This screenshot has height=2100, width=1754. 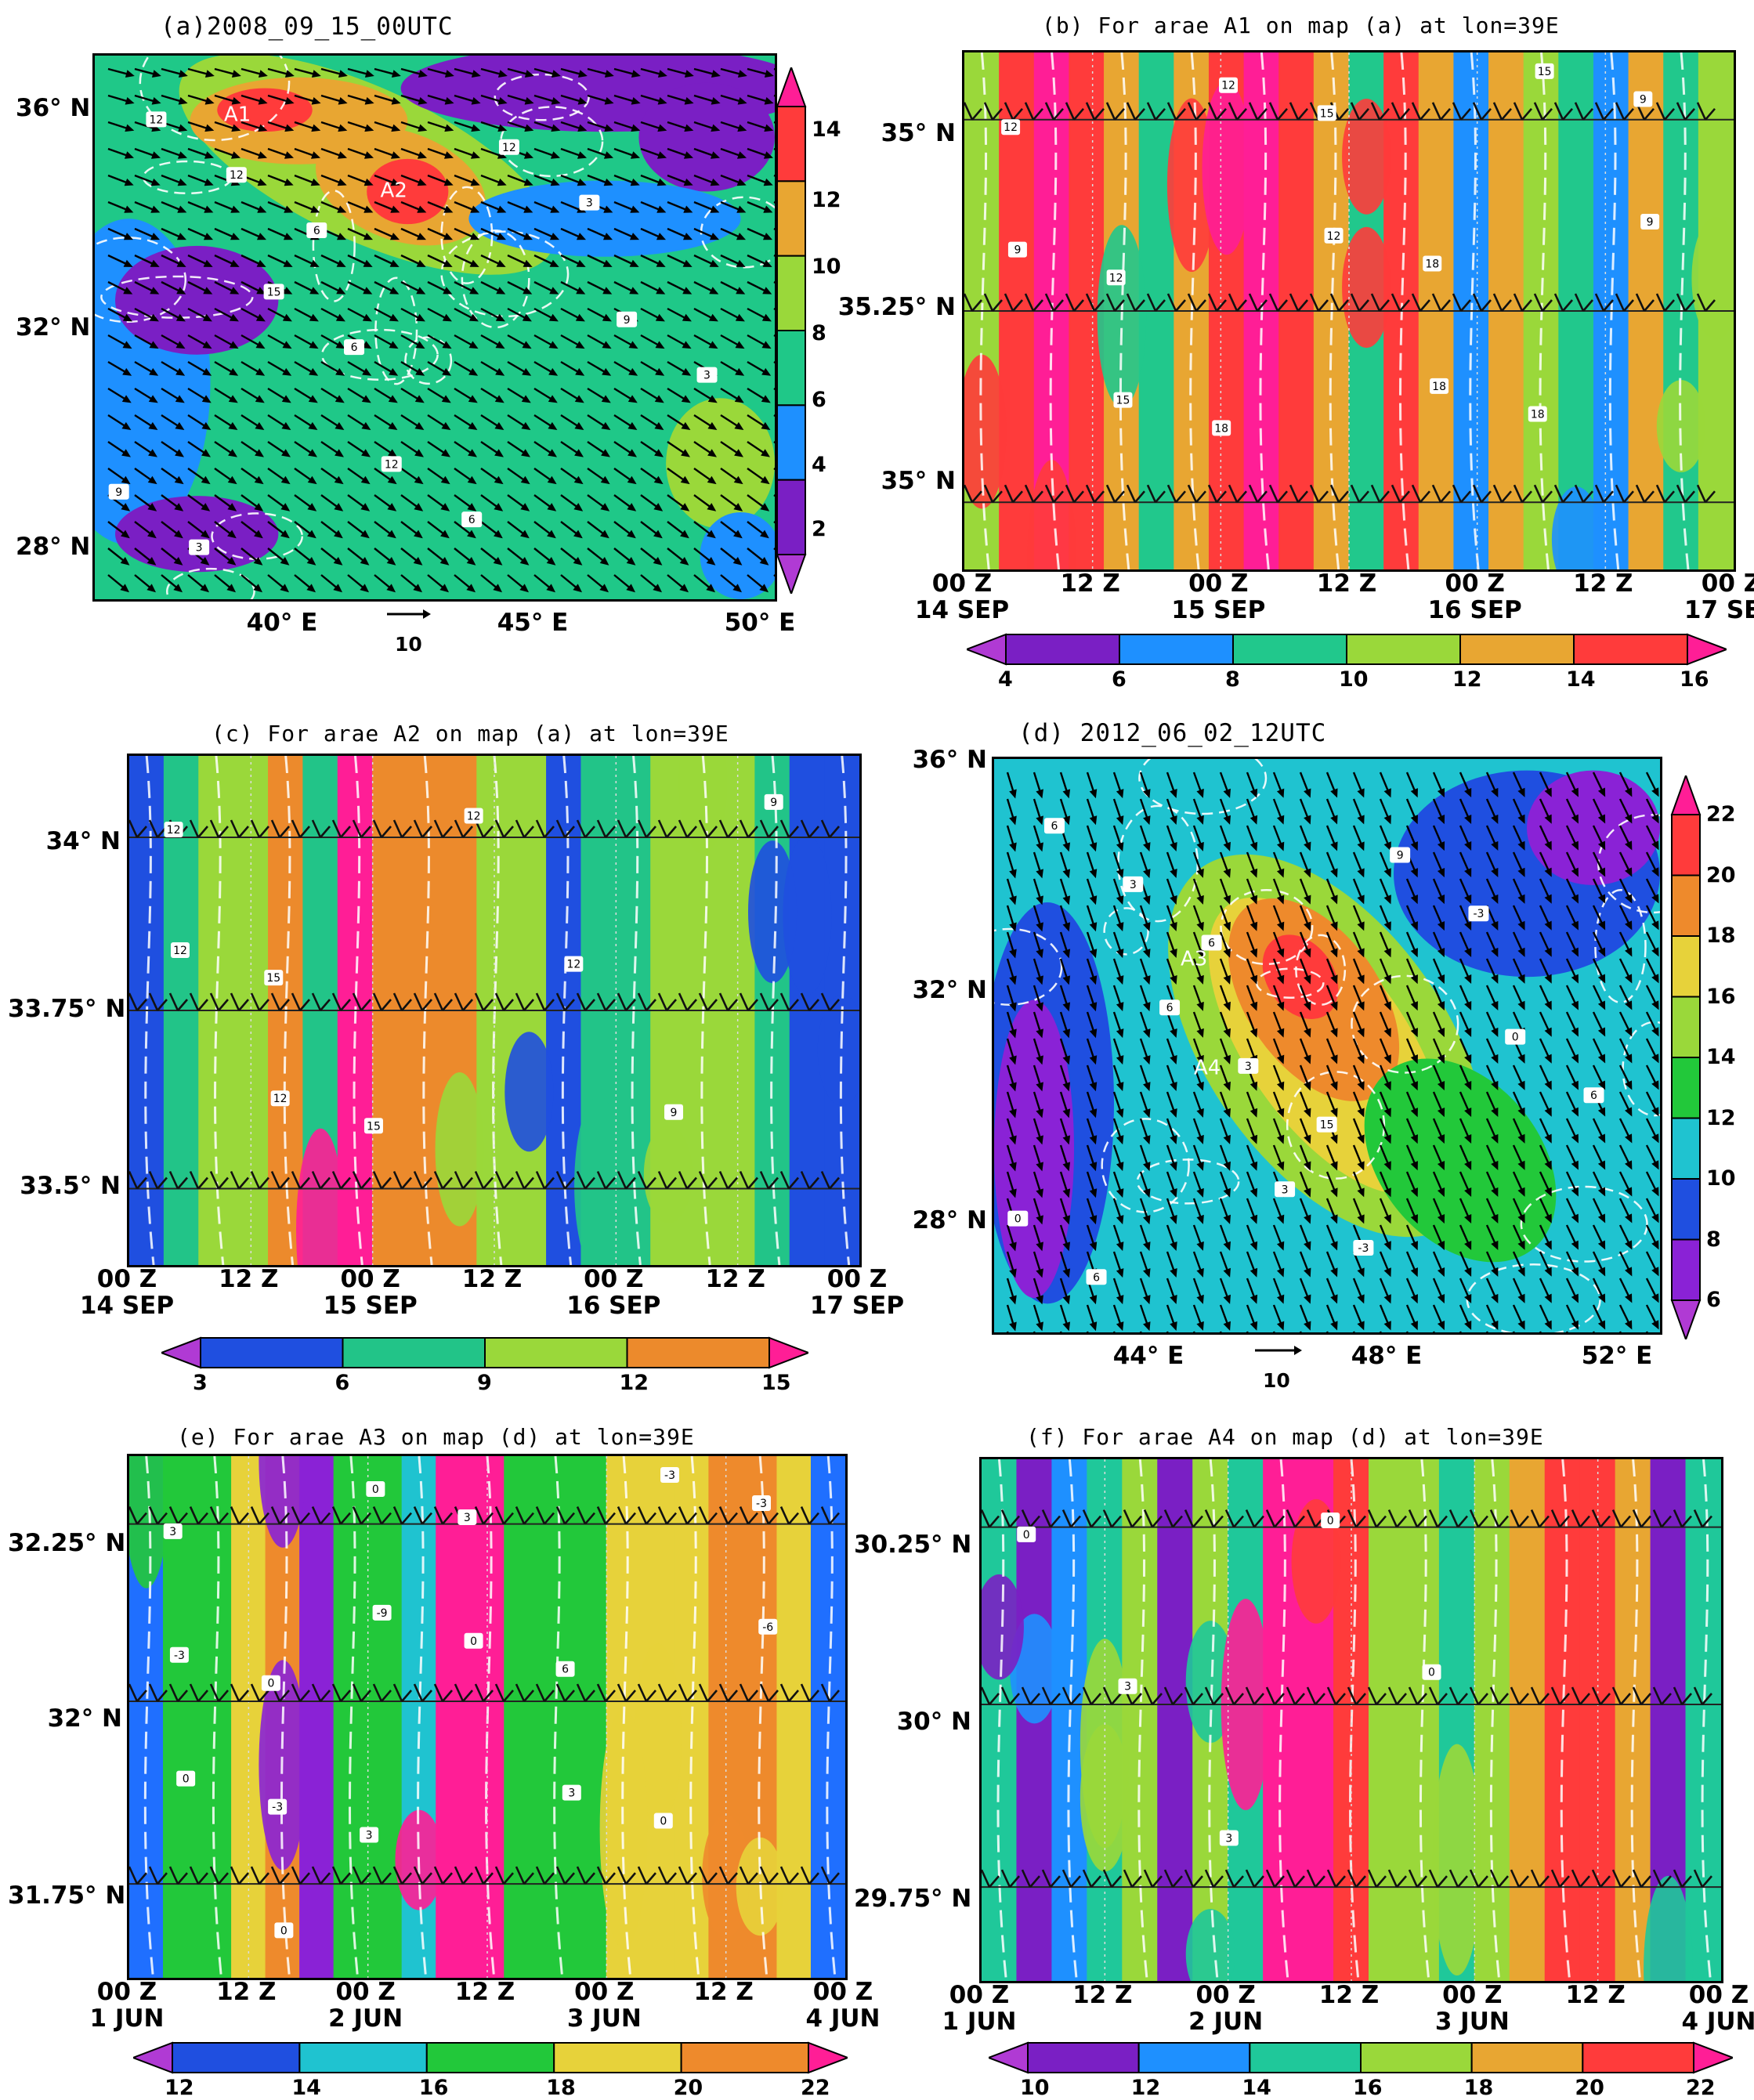 What do you see at coordinates (307, 27) in the screenshot?
I see `panel-a-title: (a)2008_09_15_00UTC` at bounding box center [307, 27].